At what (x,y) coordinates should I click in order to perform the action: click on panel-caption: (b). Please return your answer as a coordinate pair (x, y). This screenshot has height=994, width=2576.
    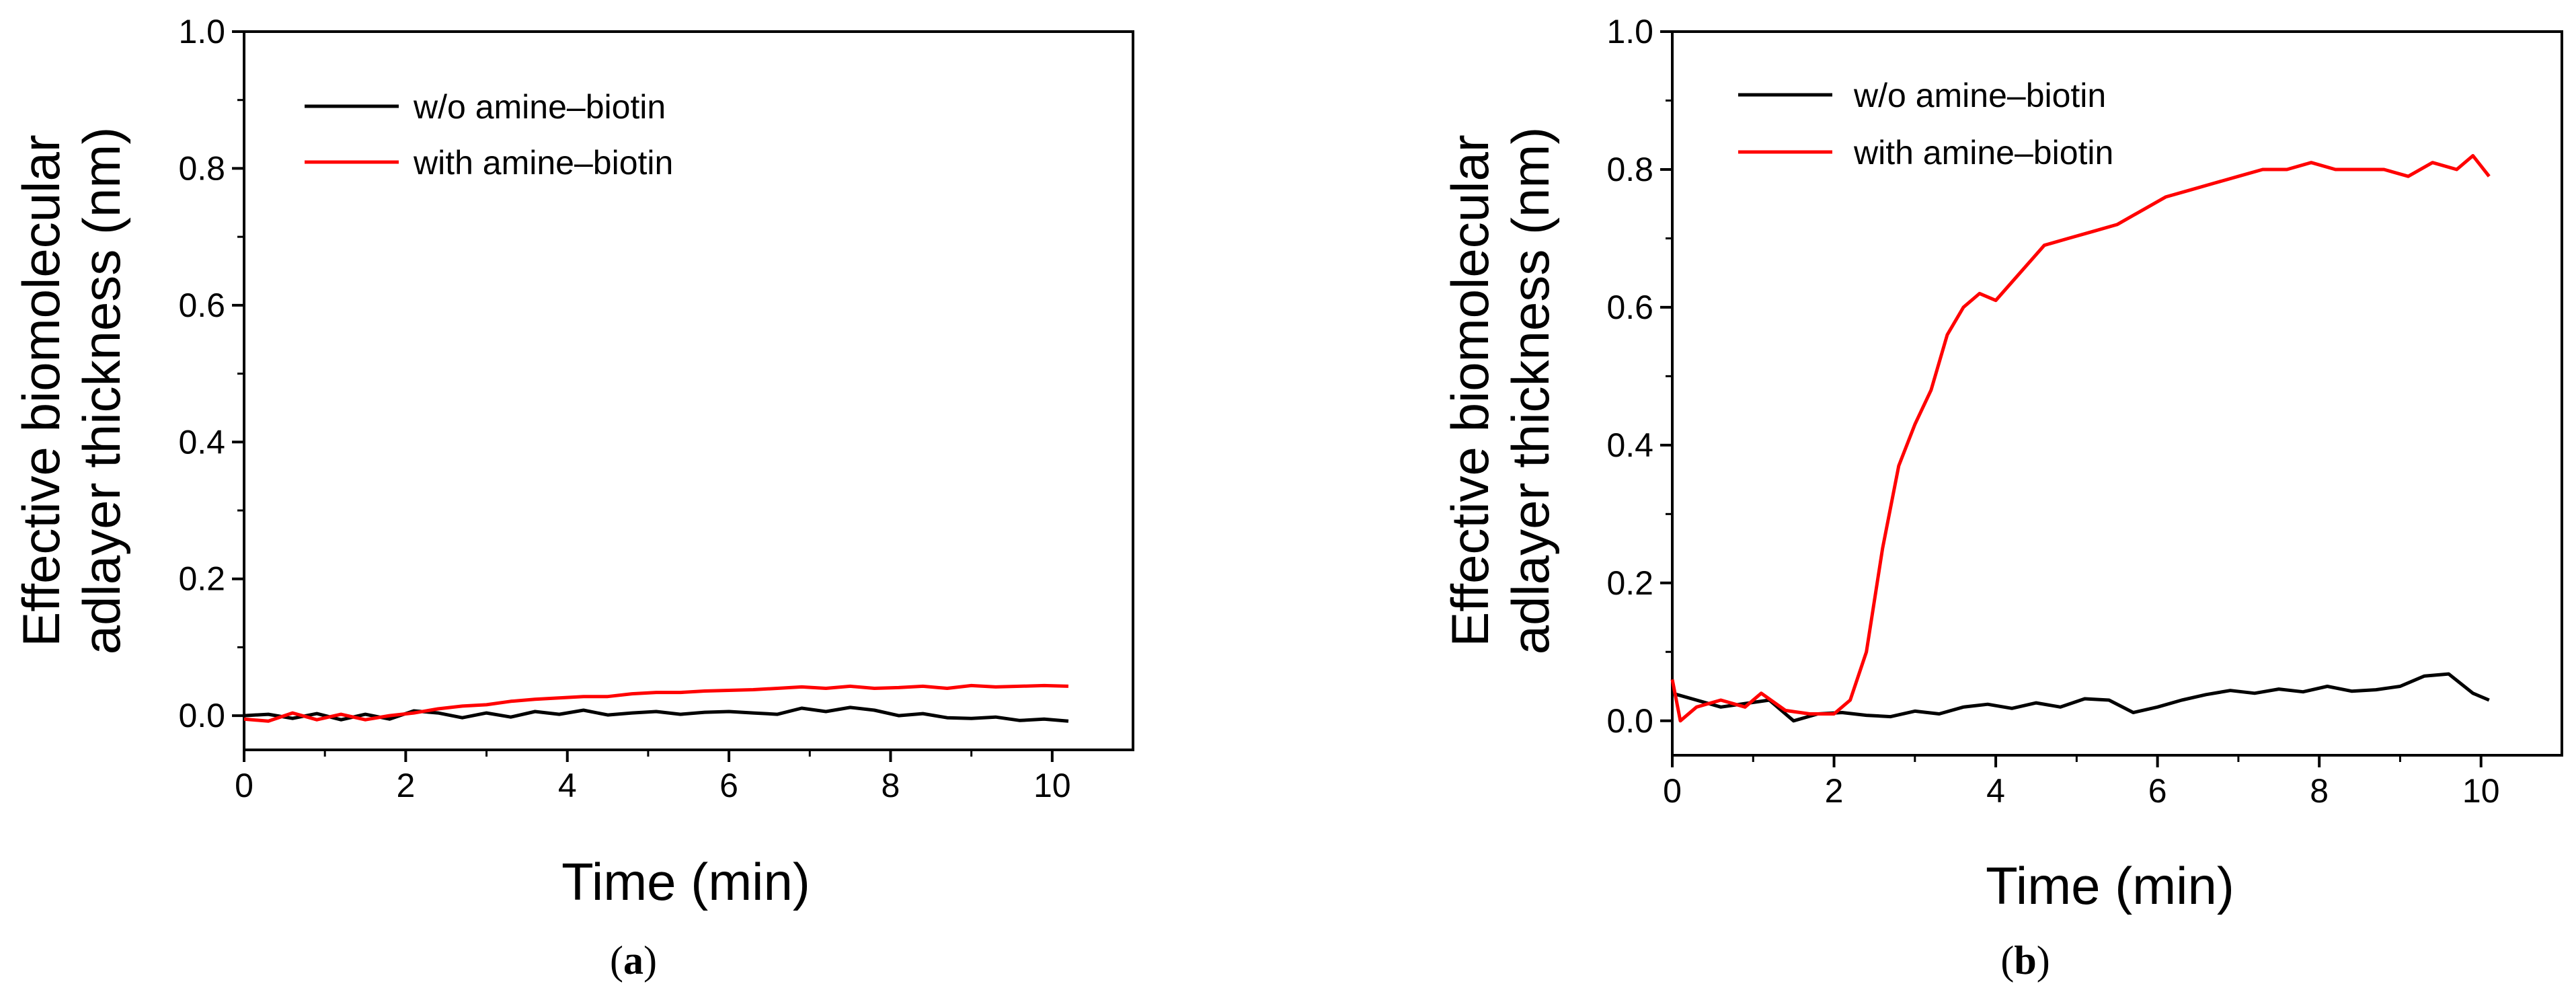
    Looking at the image, I should click on (2025, 961).